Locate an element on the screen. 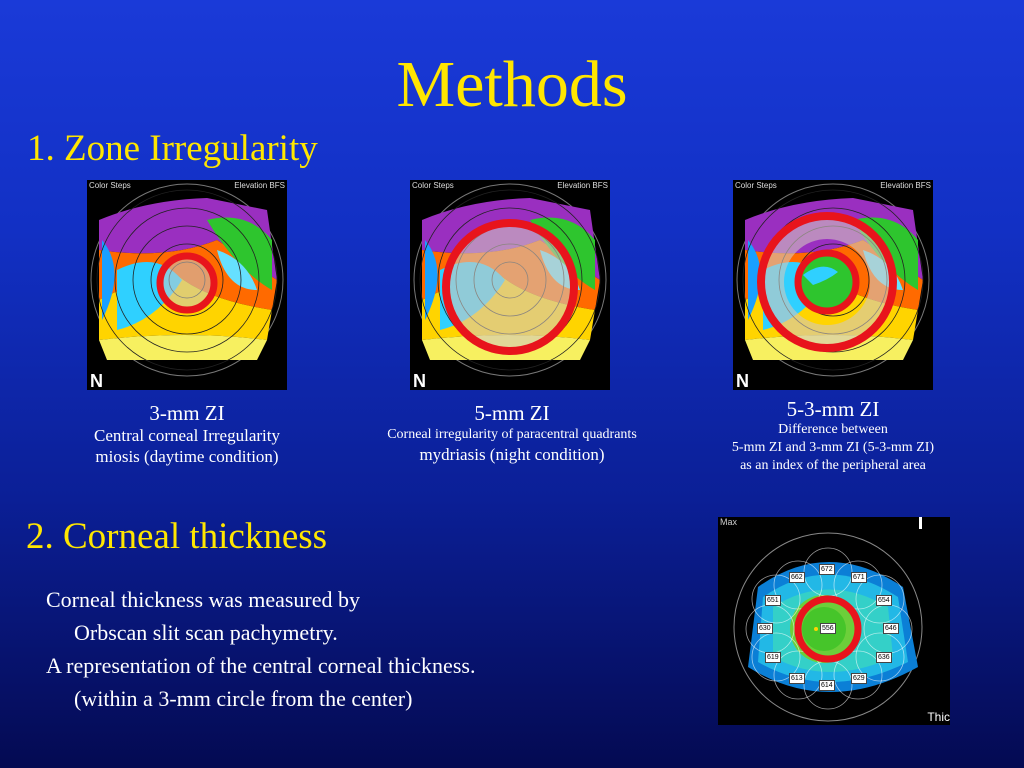 Image resolution: width=1024 pixels, height=768 pixels. caption-title: 5-3-mm ZI is located at coordinates (833, 409).